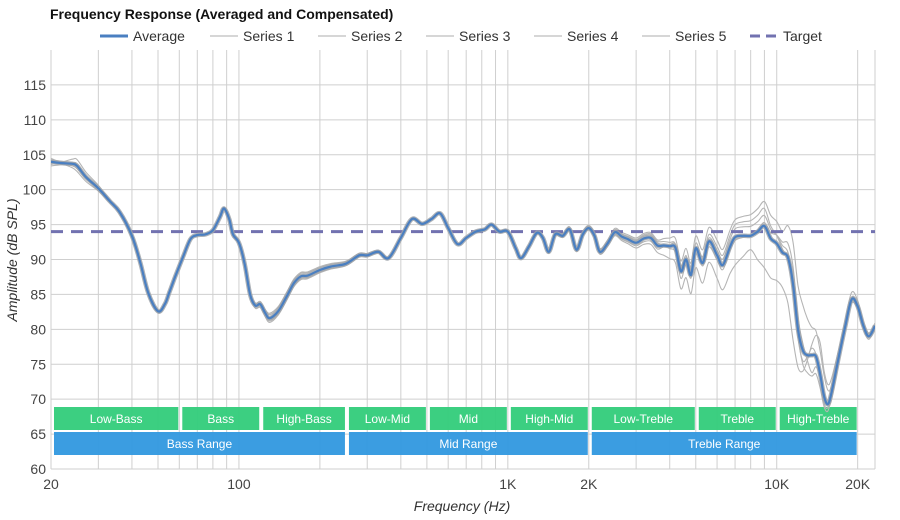 Image resolution: width=900 pixels, height=520 pixels. Describe the element at coordinates (508, 484) in the screenshot. I see `x-tick-label: 1K` at that location.